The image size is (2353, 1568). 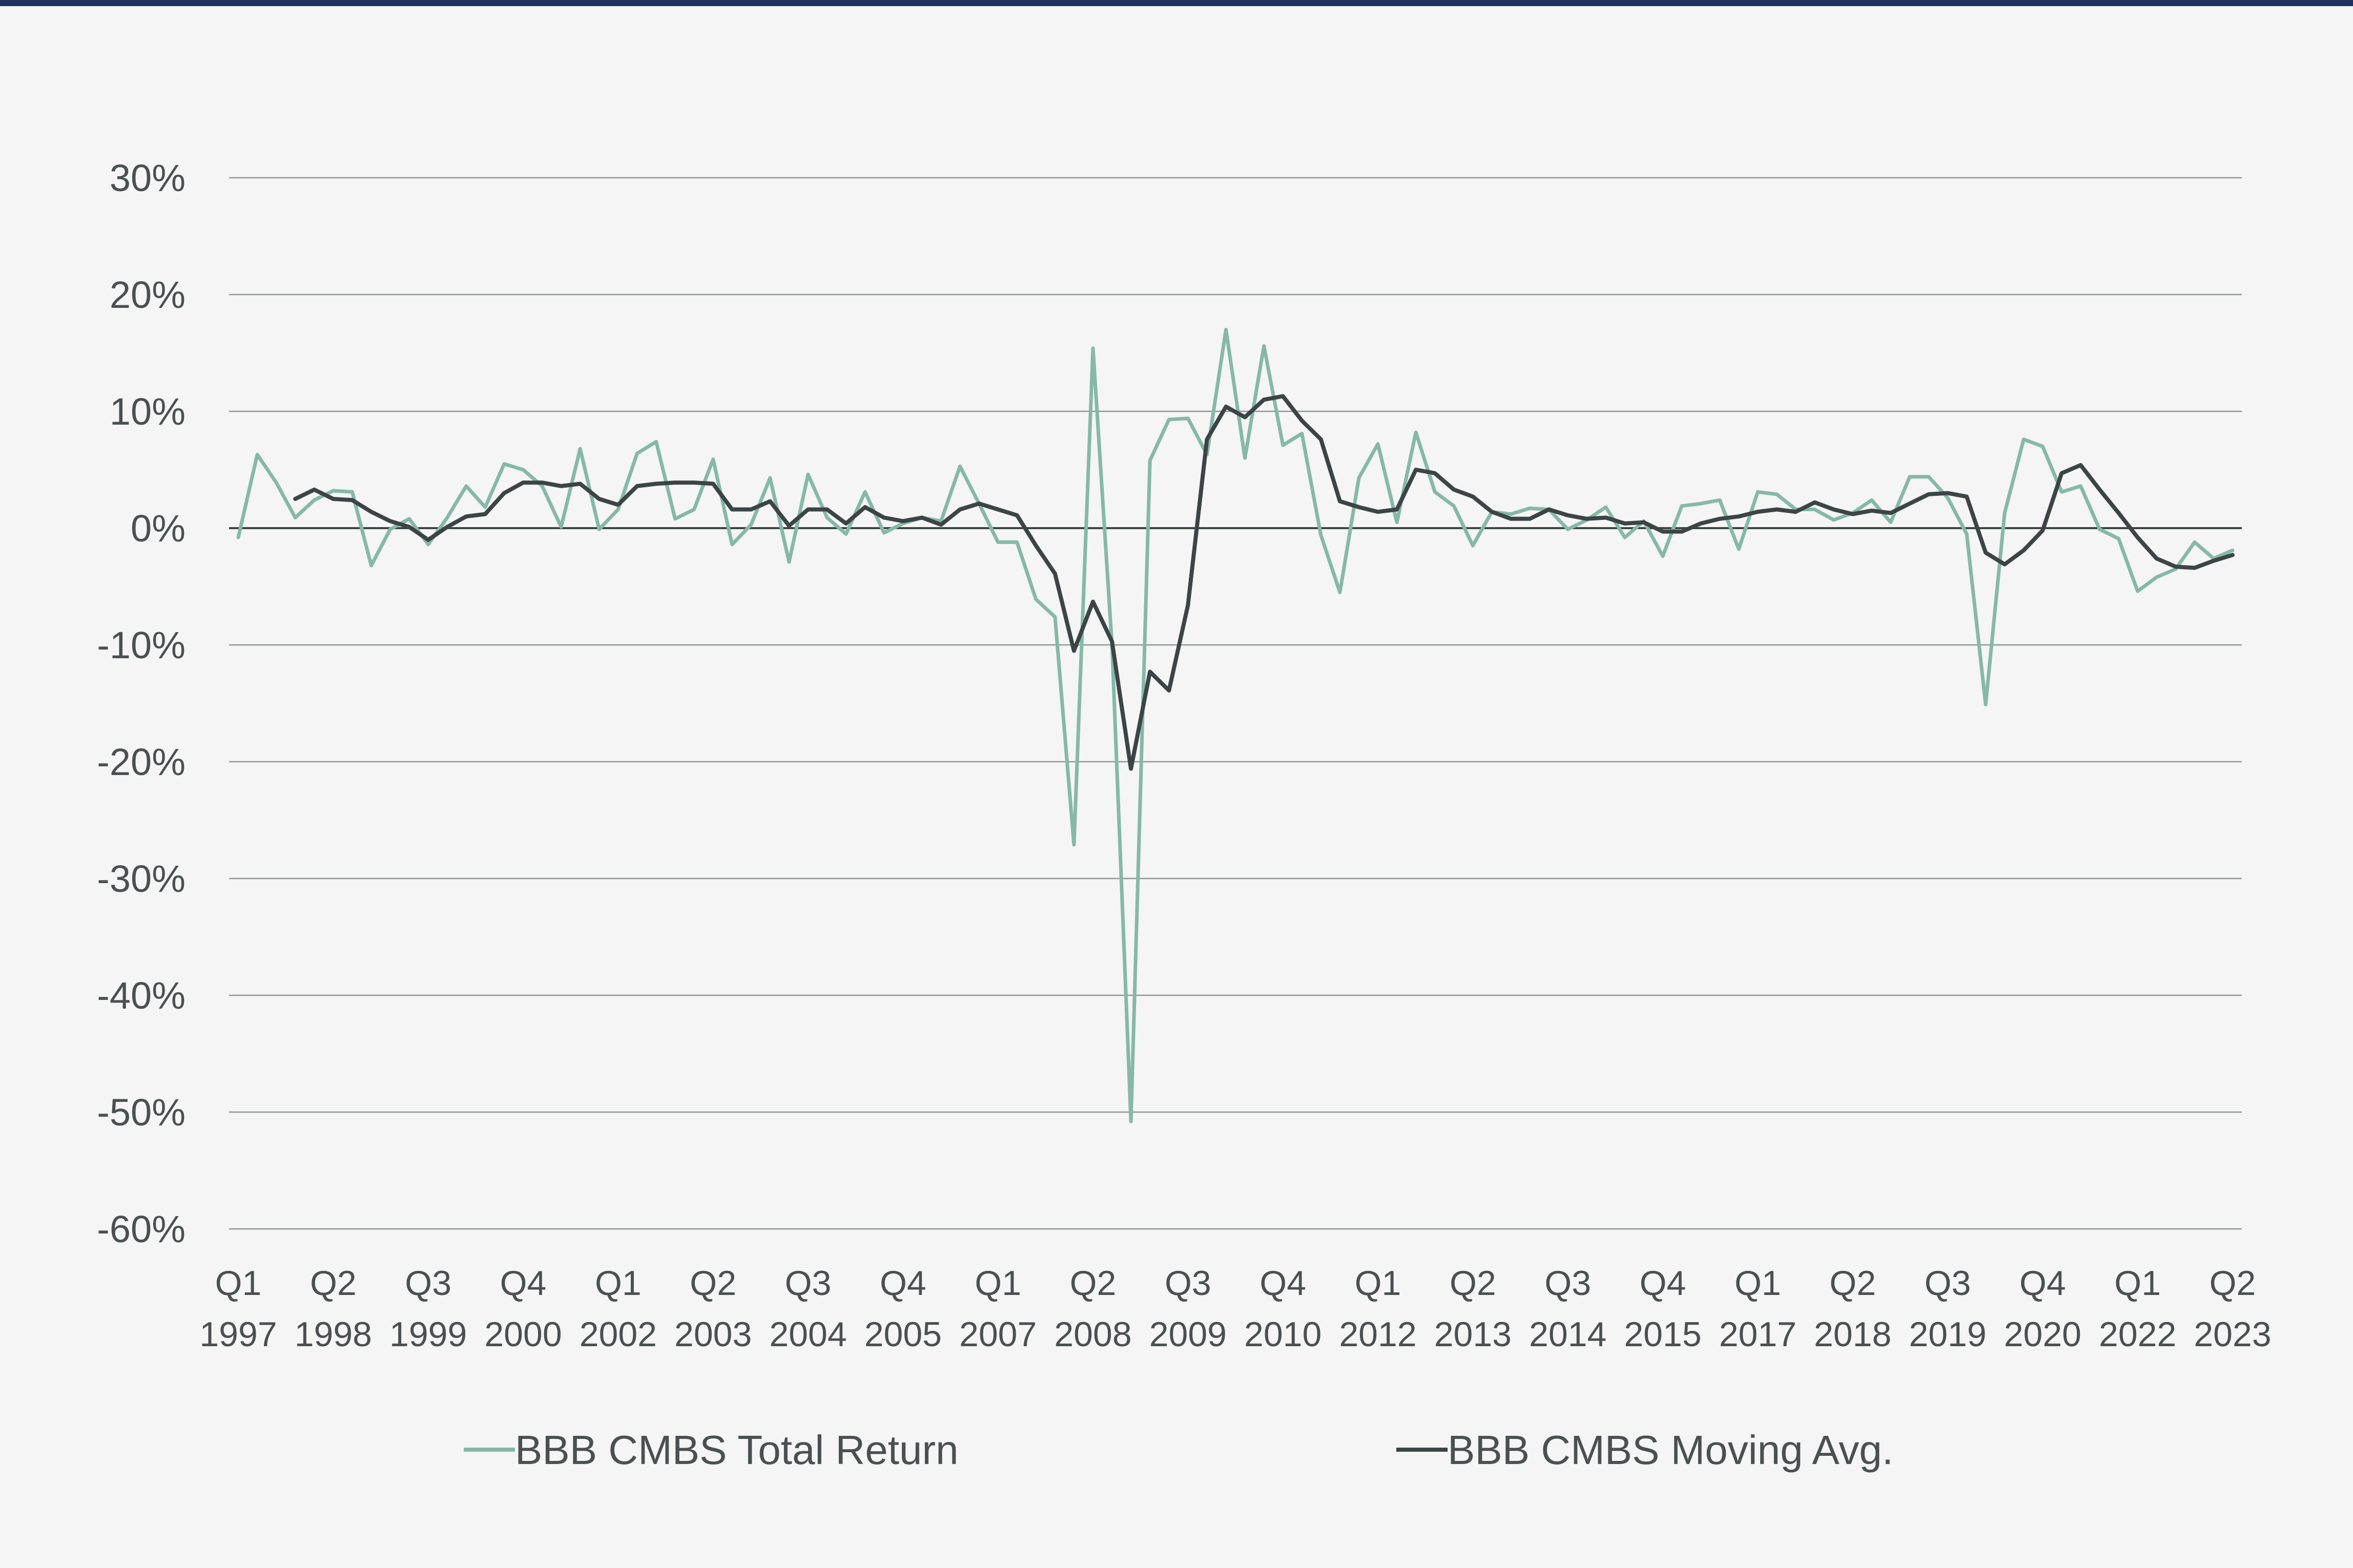 I want to click on y-tick-label: -20%, so click(x=141, y=762).